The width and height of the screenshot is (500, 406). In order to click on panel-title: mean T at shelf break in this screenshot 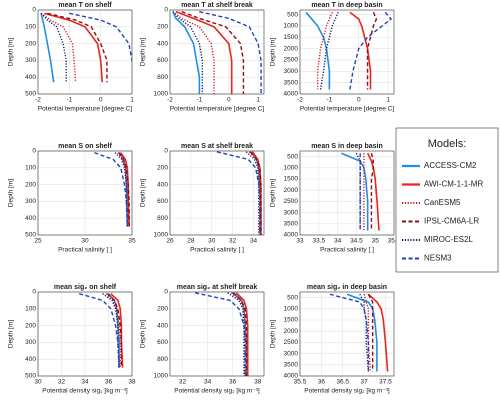, I will do `click(217, 5)`.